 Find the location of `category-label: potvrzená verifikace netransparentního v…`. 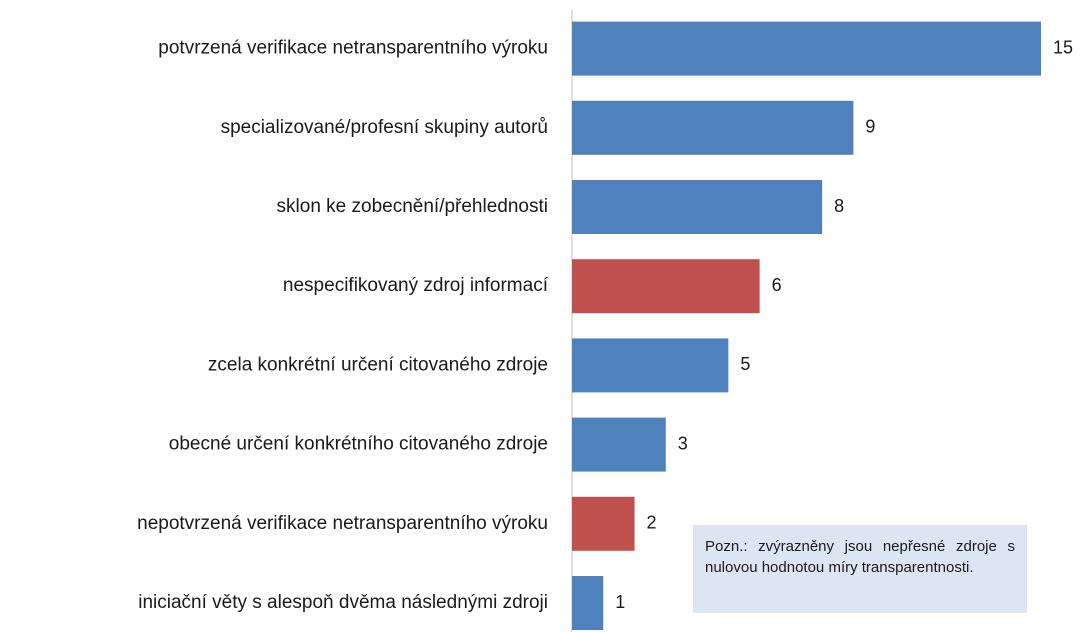

category-label: potvrzená verifikace netransparentního v… is located at coordinates (353, 48).